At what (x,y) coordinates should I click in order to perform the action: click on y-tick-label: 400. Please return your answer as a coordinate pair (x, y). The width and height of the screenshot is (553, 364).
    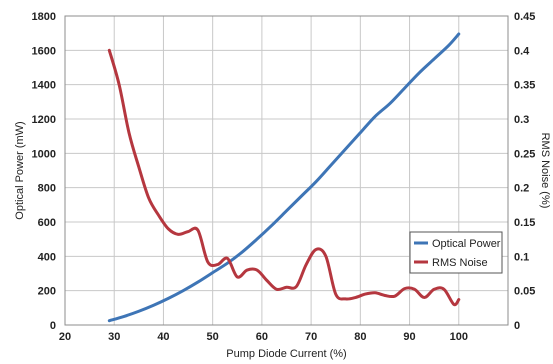
    Looking at the image, I should click on (47, 257).